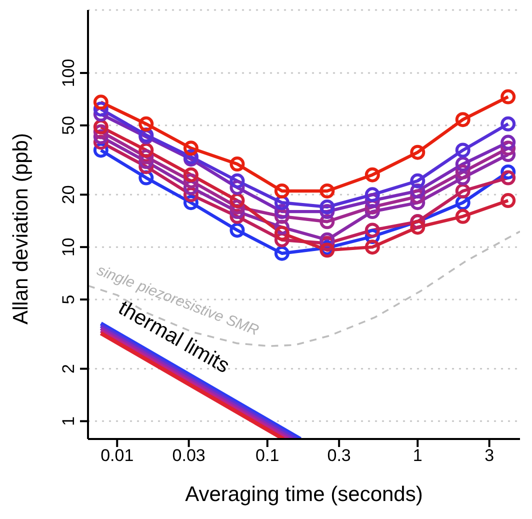  I want to click on x-tick-label: 0.01, so click(117, 456).